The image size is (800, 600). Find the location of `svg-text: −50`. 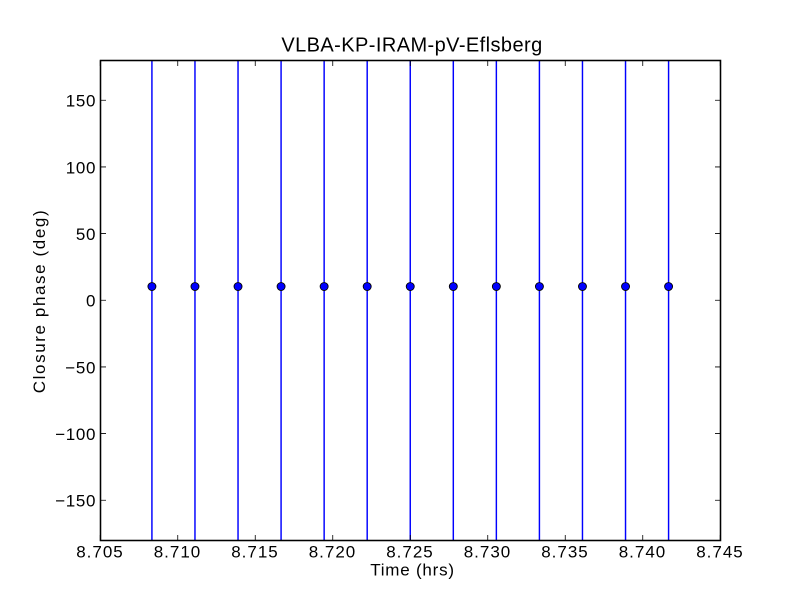

svg-text: −50 is located at coordinates (80, 367).